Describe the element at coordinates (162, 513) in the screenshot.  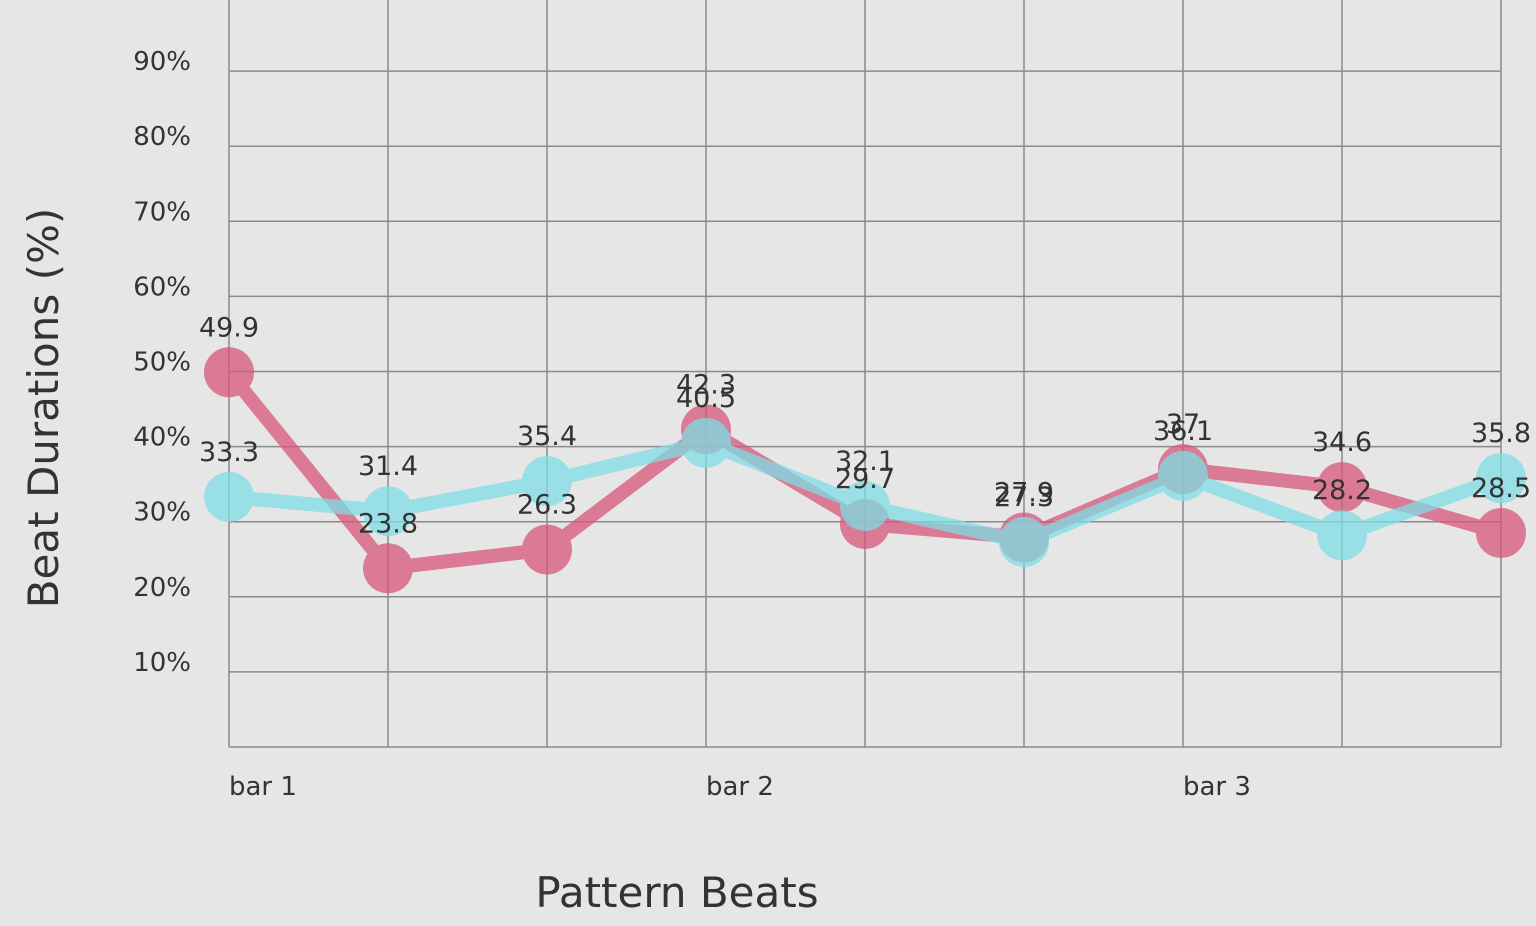
I see `y-tick-label: 30%` at that location.